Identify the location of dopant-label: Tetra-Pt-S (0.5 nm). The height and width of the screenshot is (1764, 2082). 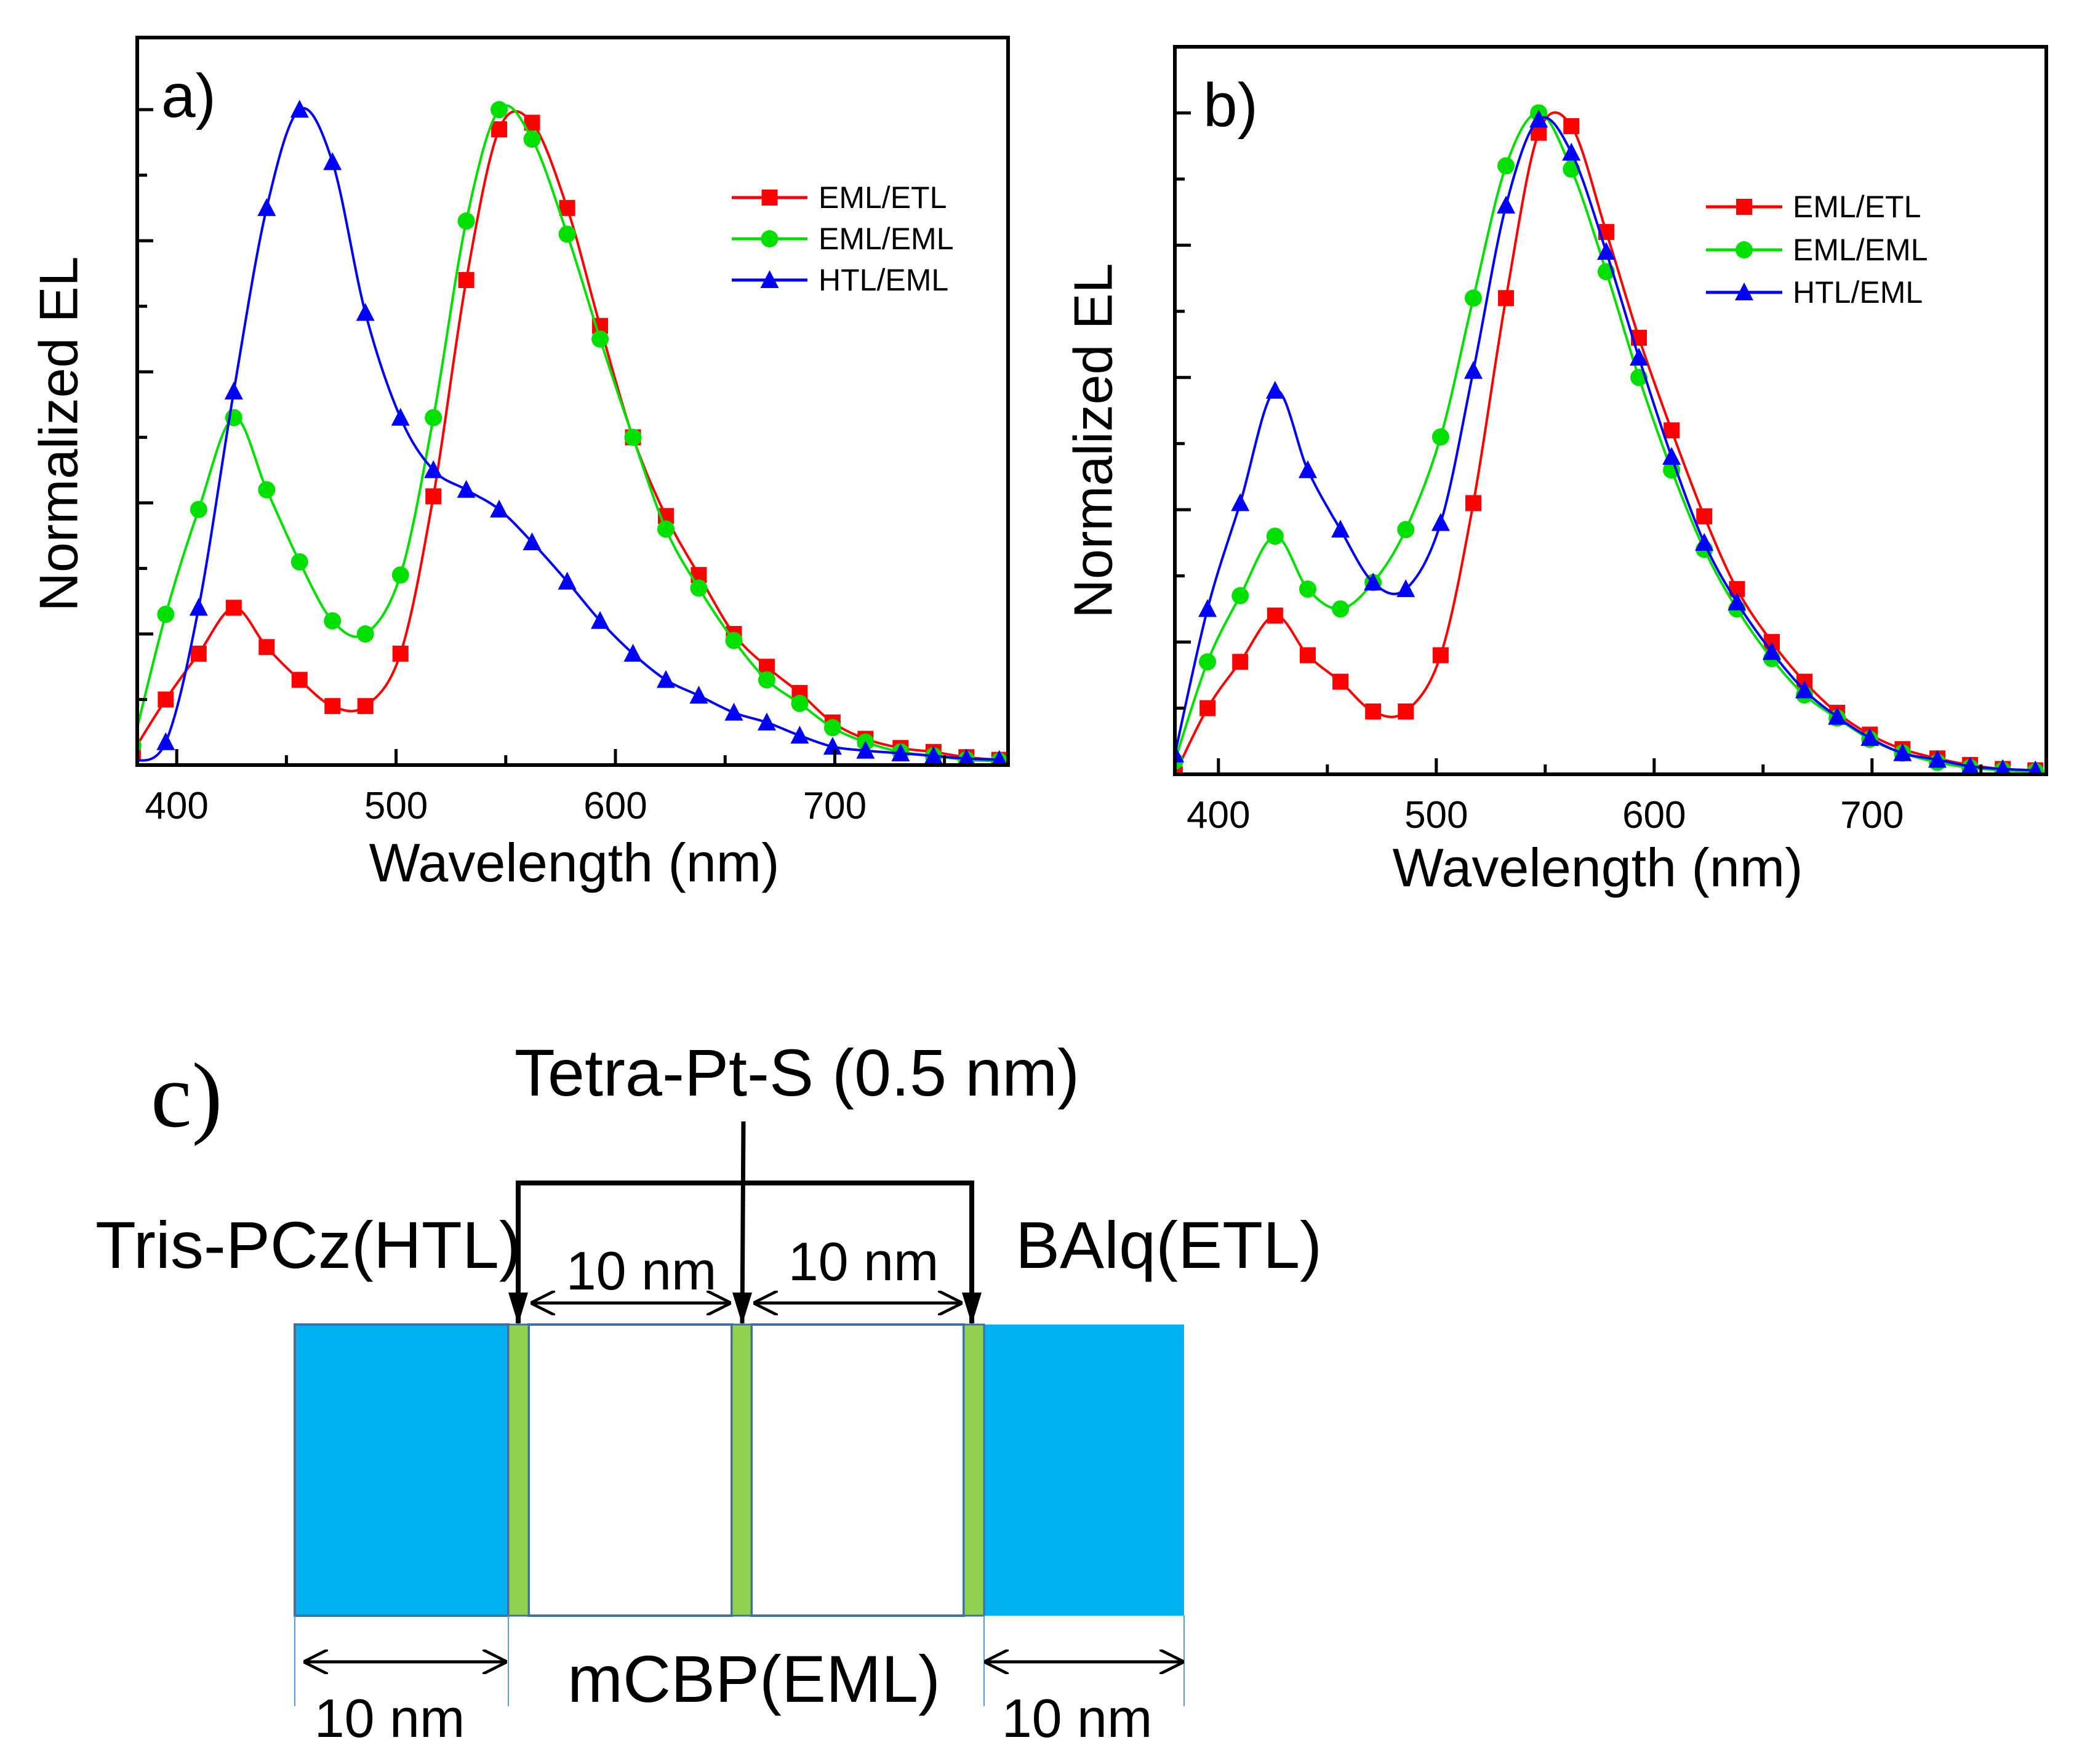
(796, 1072).